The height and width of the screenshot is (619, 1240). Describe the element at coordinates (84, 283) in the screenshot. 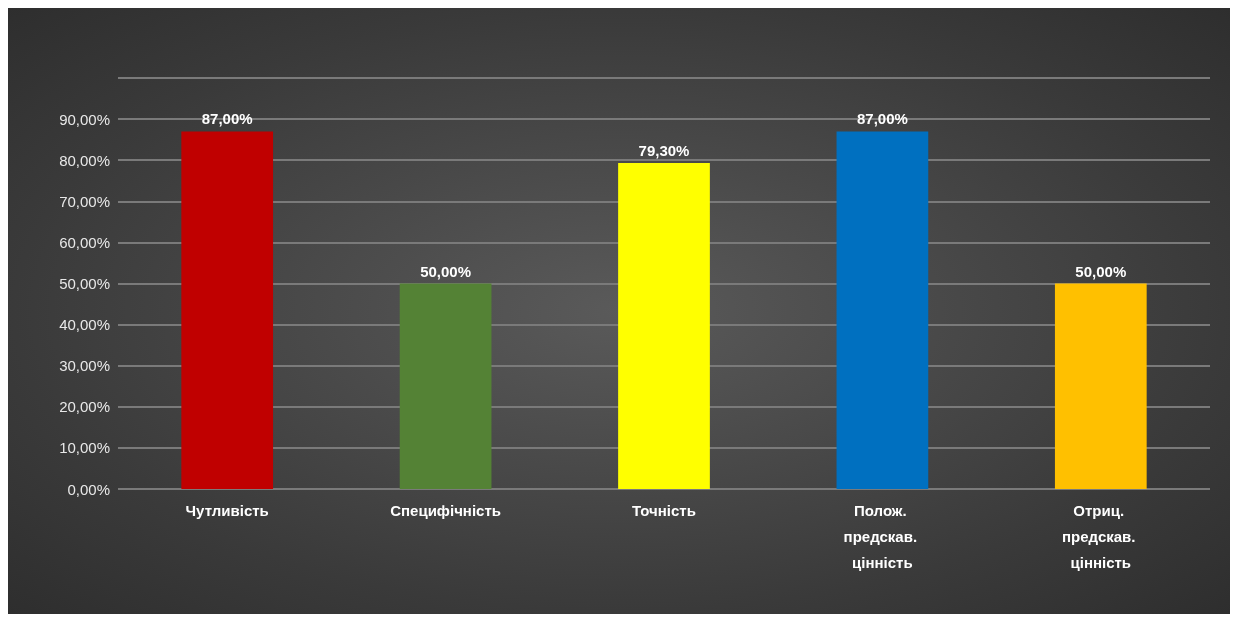

I see `y-tick-label: 50,00%` at that location.